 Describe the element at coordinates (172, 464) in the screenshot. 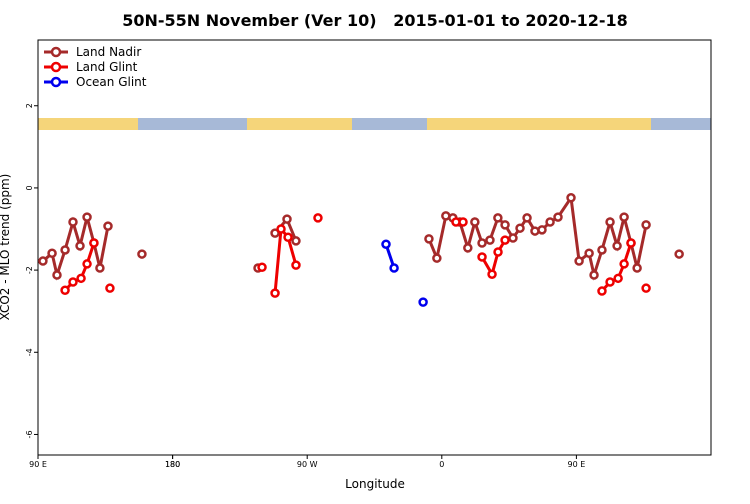

I see `x-tick-label: 180` at that location.